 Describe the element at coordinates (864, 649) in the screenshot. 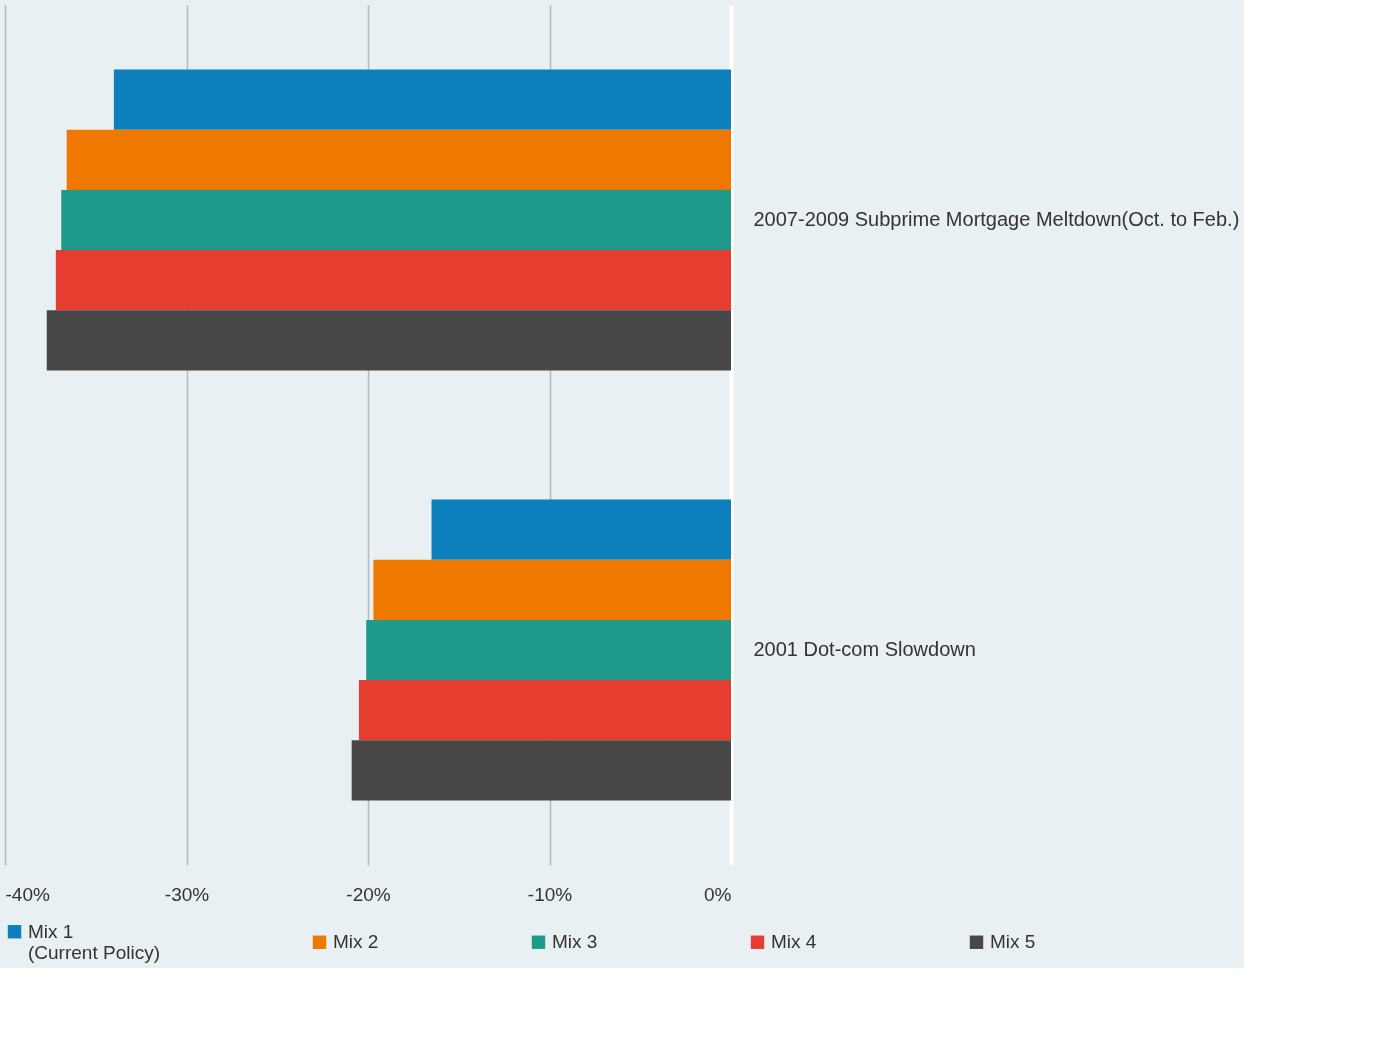

I see `y-tick-label: 2001 Dot-com Slowdown` at that location.